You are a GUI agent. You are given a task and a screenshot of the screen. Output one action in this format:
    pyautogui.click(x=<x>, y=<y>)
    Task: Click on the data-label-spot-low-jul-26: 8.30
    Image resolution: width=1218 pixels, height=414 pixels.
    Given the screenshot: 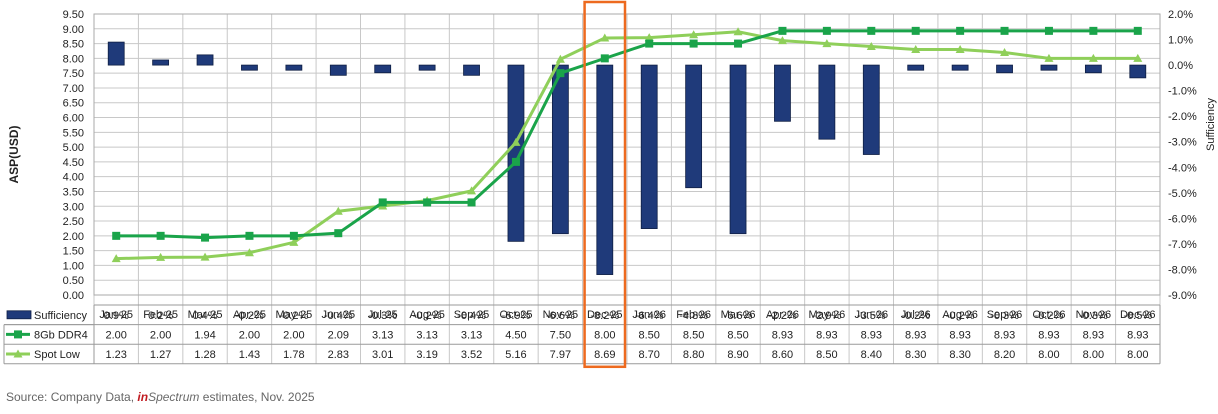 What is the action you would take?
    pyautogui.click(x=915, y=355)
    